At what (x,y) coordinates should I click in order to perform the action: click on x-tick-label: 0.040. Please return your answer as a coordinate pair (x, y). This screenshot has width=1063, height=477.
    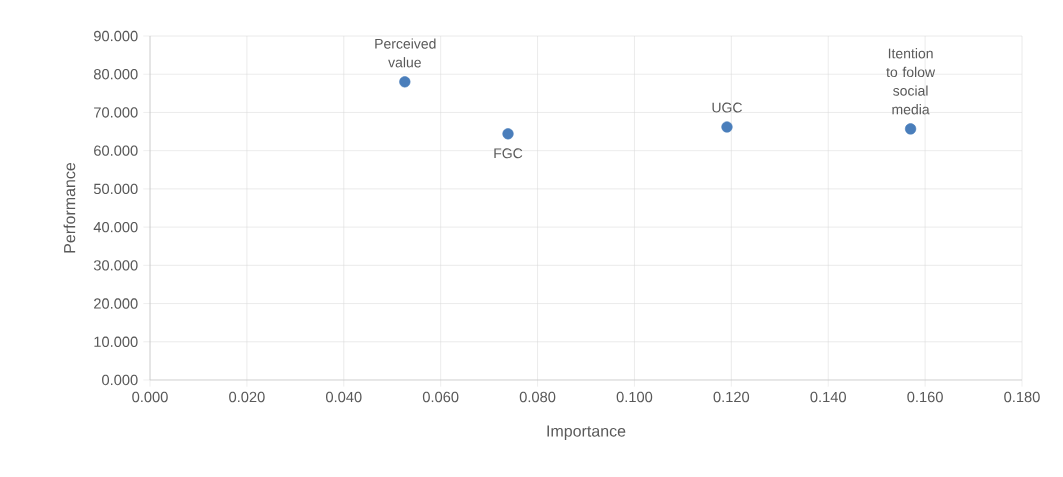
    Looking at the image, I should click on (344, 397).